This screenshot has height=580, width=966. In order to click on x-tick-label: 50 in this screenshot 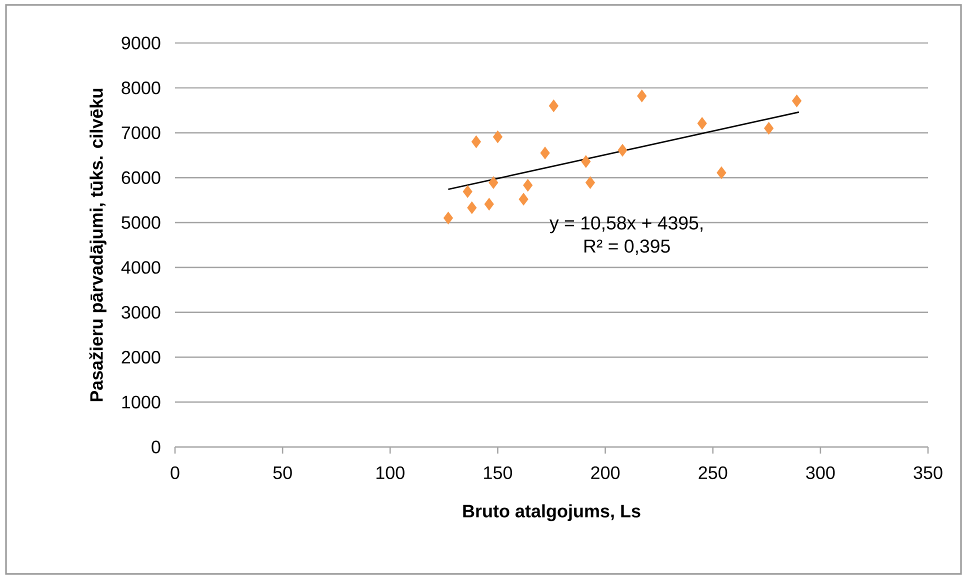, I will do `click(282, 473)`.